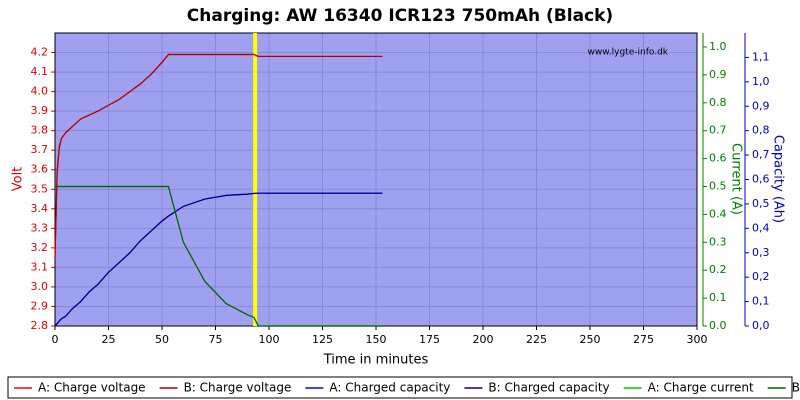  I want to click on y-tick-label: 3.5, so click(40, 188).